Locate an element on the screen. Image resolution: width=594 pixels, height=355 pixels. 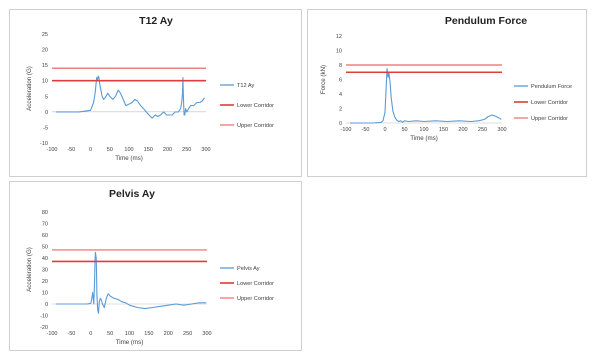
y-tick-label: -5 is located at coordinates (45, 128).